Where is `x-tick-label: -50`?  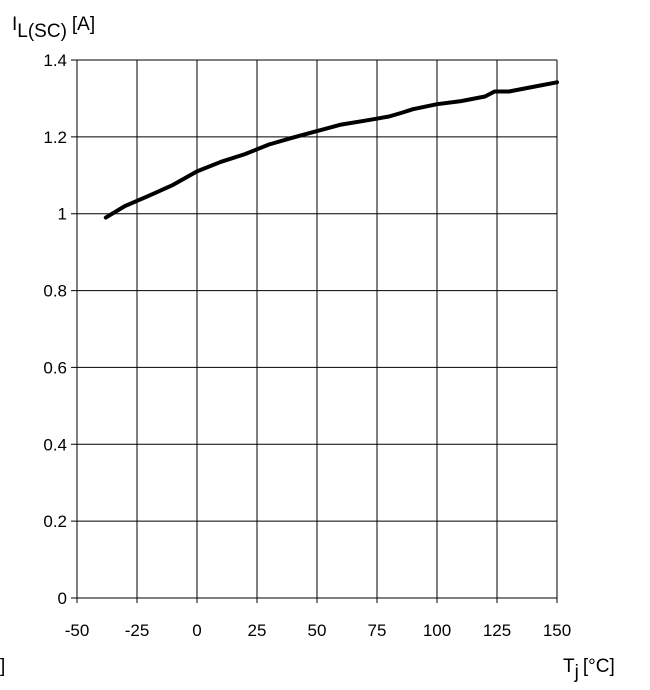 x-tick-label: -50 is located at coordinates (77, 630).